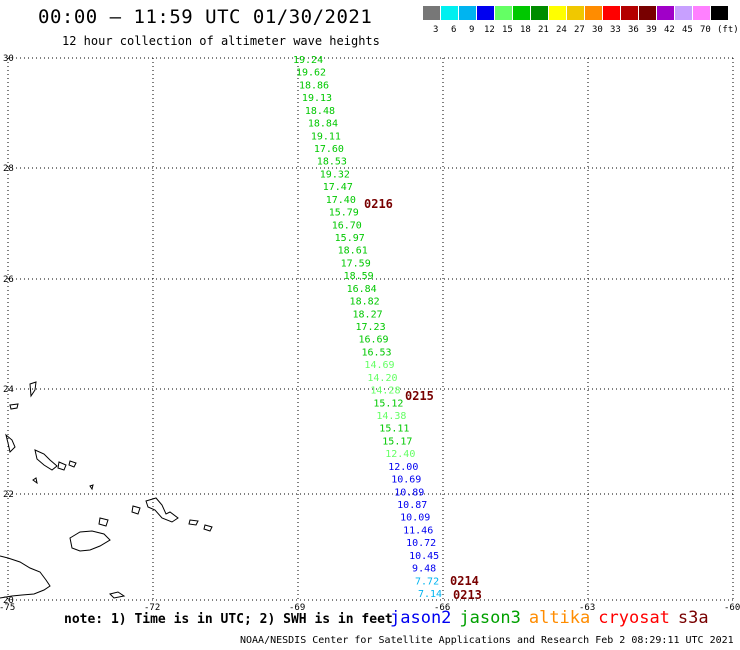 This screenshot has width=740, height=650. Describe the element at coordinates (489, 30) in the screenshot. I see `scale-label: 12` at that location.